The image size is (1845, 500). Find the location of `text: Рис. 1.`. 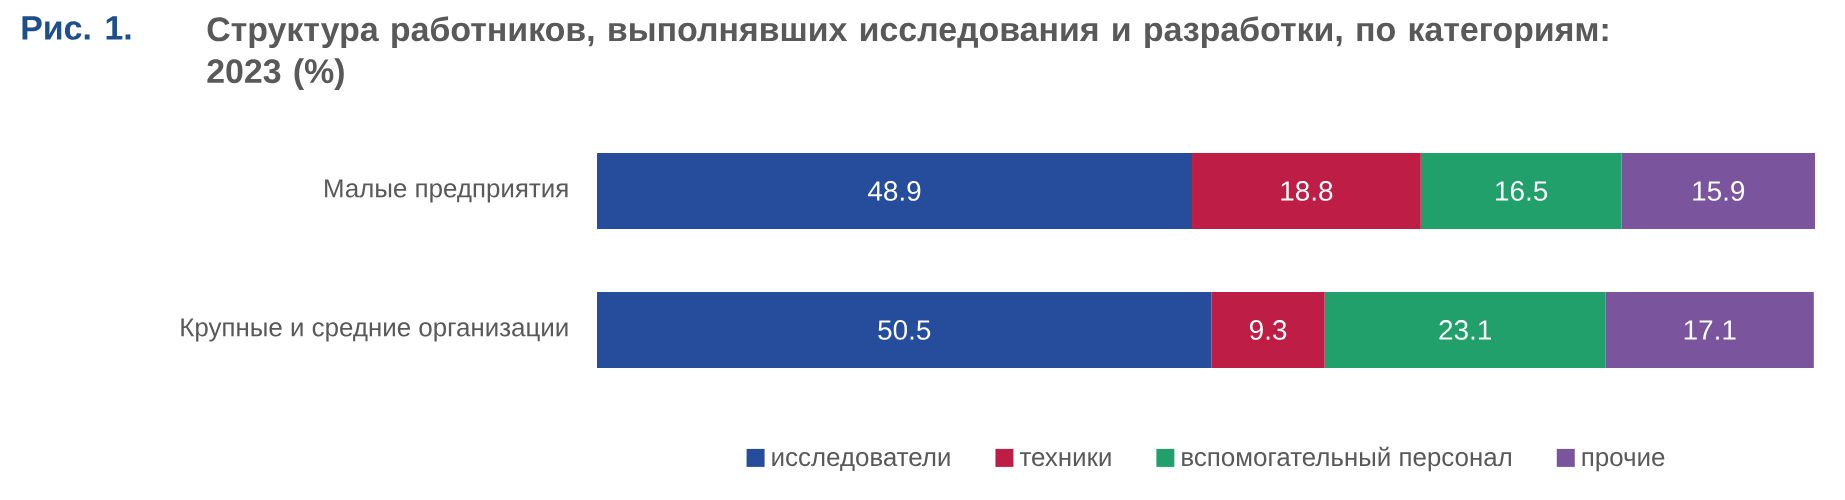

text: Рис. 1. is located at coordinates (76, 28).